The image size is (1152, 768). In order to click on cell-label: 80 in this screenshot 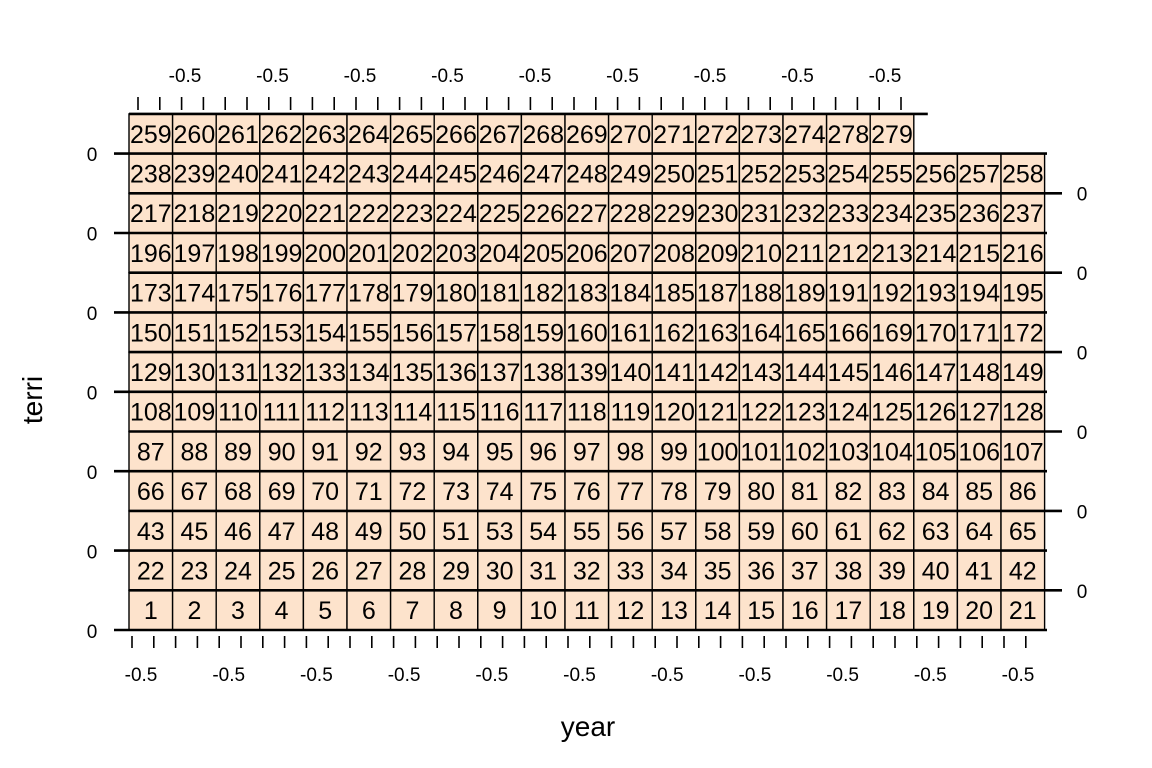, I will do `click(761, 492)`.